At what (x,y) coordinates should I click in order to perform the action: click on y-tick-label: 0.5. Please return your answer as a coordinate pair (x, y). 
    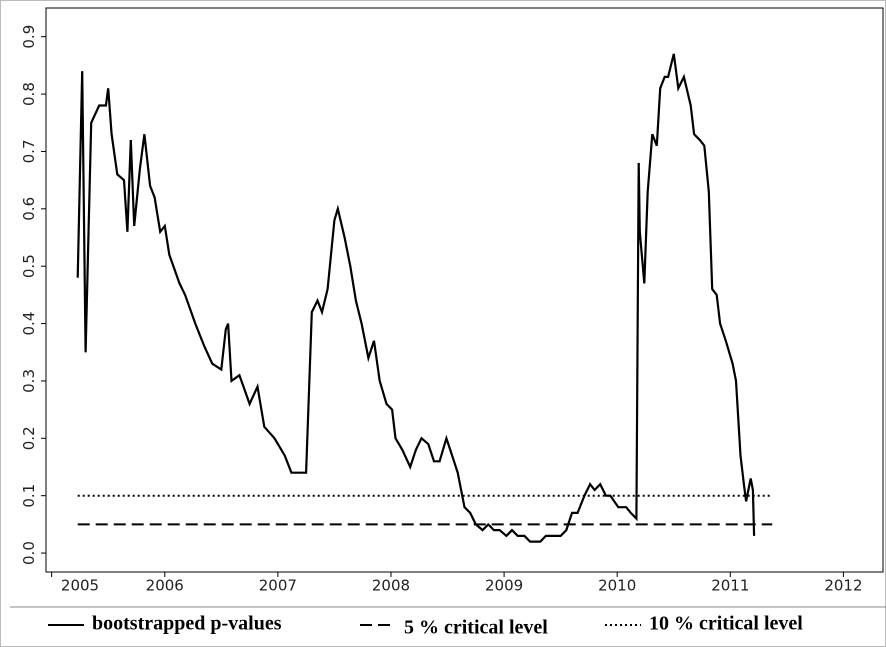
    Looking at the image, I should click on (29, 266).